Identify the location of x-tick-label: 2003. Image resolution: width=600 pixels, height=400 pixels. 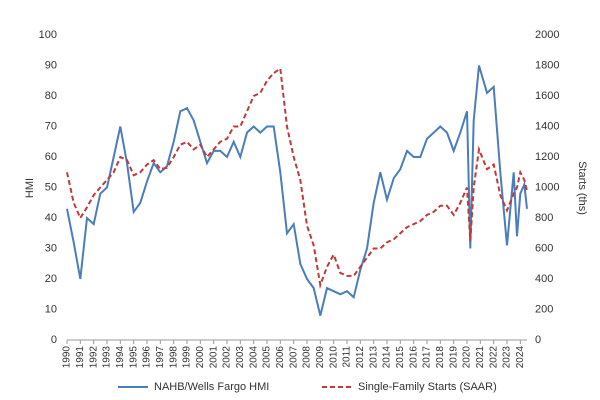
(240, 357).